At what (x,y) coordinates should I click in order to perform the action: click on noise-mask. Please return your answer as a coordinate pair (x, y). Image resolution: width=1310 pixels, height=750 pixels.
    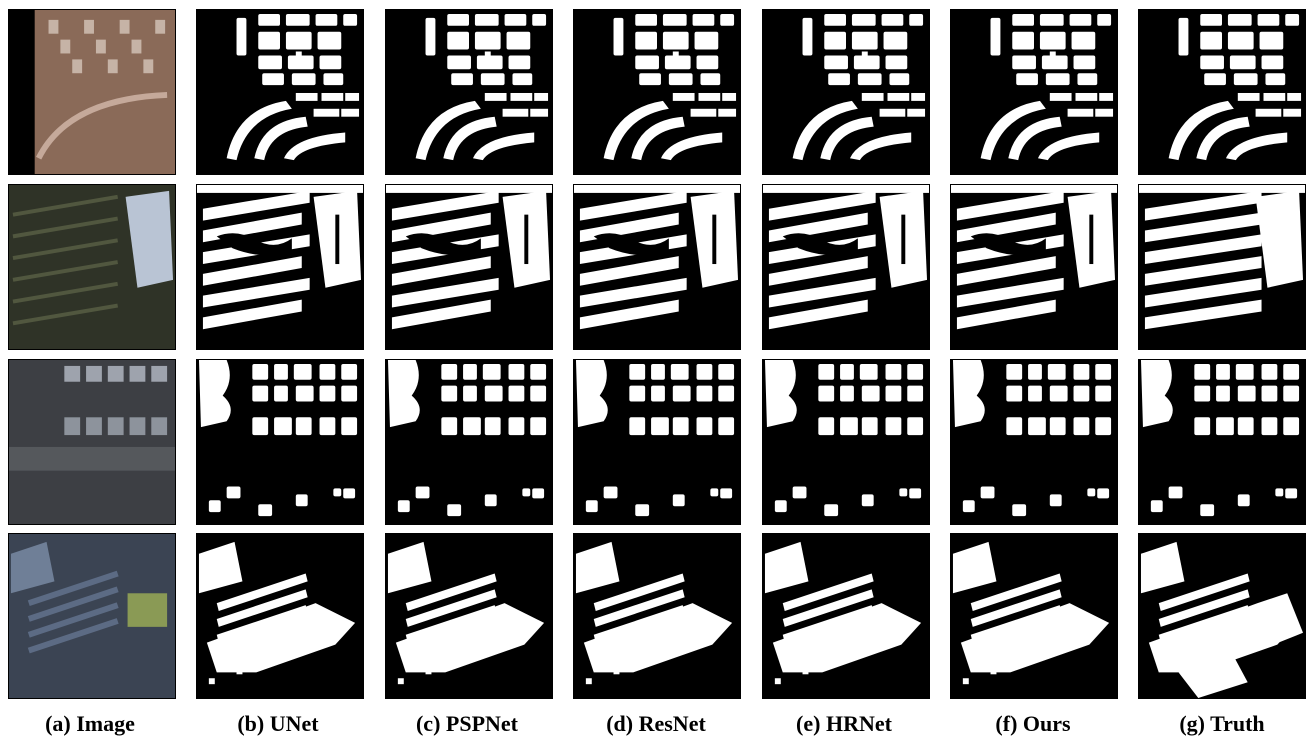
    Looking at the image, I should click on (298, 54).